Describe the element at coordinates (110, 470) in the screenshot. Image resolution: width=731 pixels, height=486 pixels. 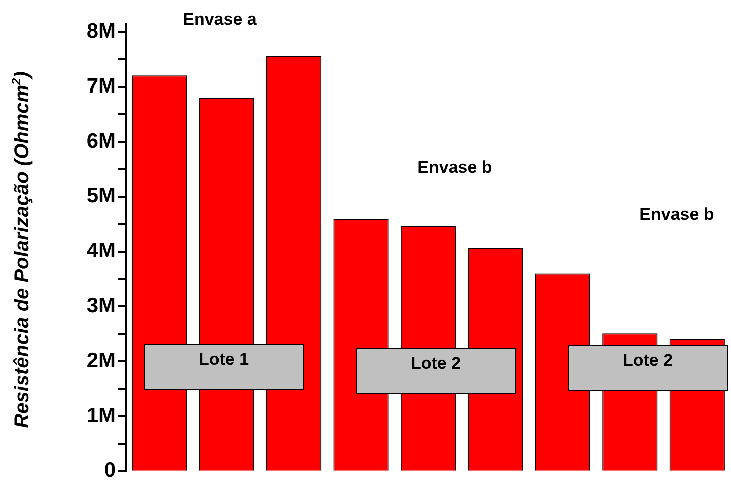
I see `y-tick-label: 0` at that location.